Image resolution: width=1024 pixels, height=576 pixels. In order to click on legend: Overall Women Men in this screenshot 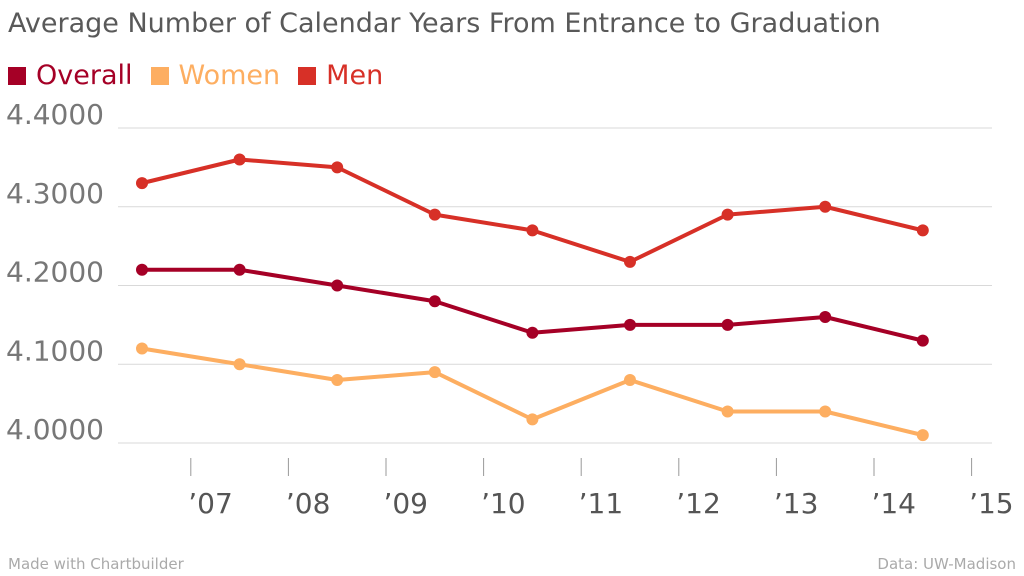, I will do `click(204, 75)`.